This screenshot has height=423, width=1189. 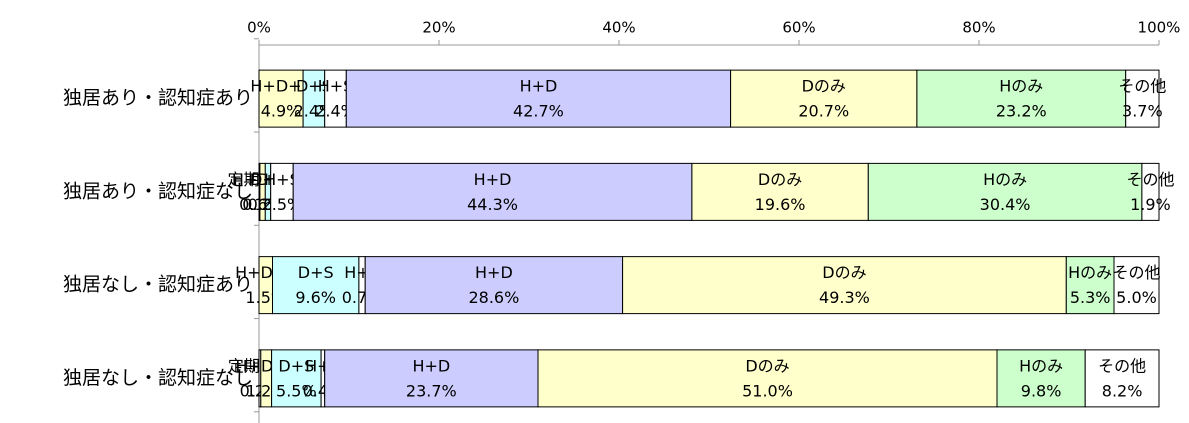 I want to click on x-tick-label: 80%, so click(x=978, y=28).